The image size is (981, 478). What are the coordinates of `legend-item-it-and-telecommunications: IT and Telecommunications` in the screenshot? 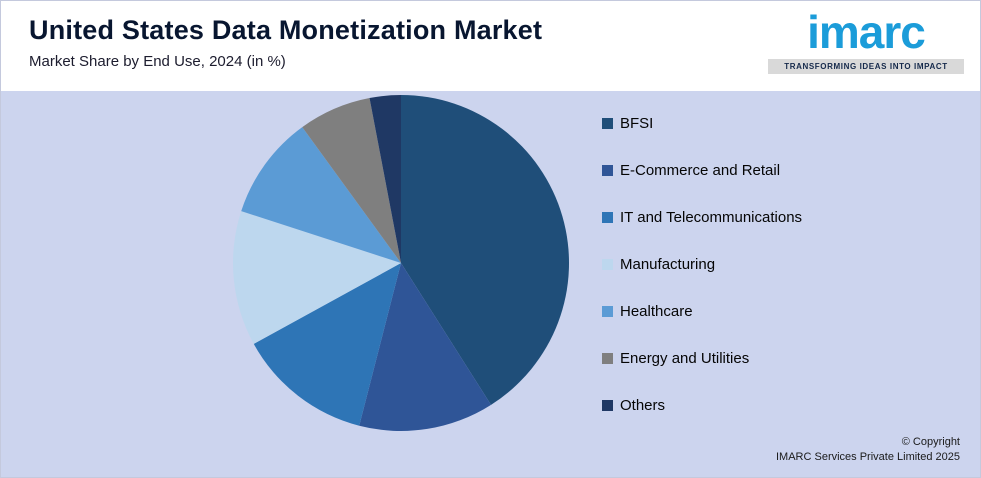 It's located at (702, 217).